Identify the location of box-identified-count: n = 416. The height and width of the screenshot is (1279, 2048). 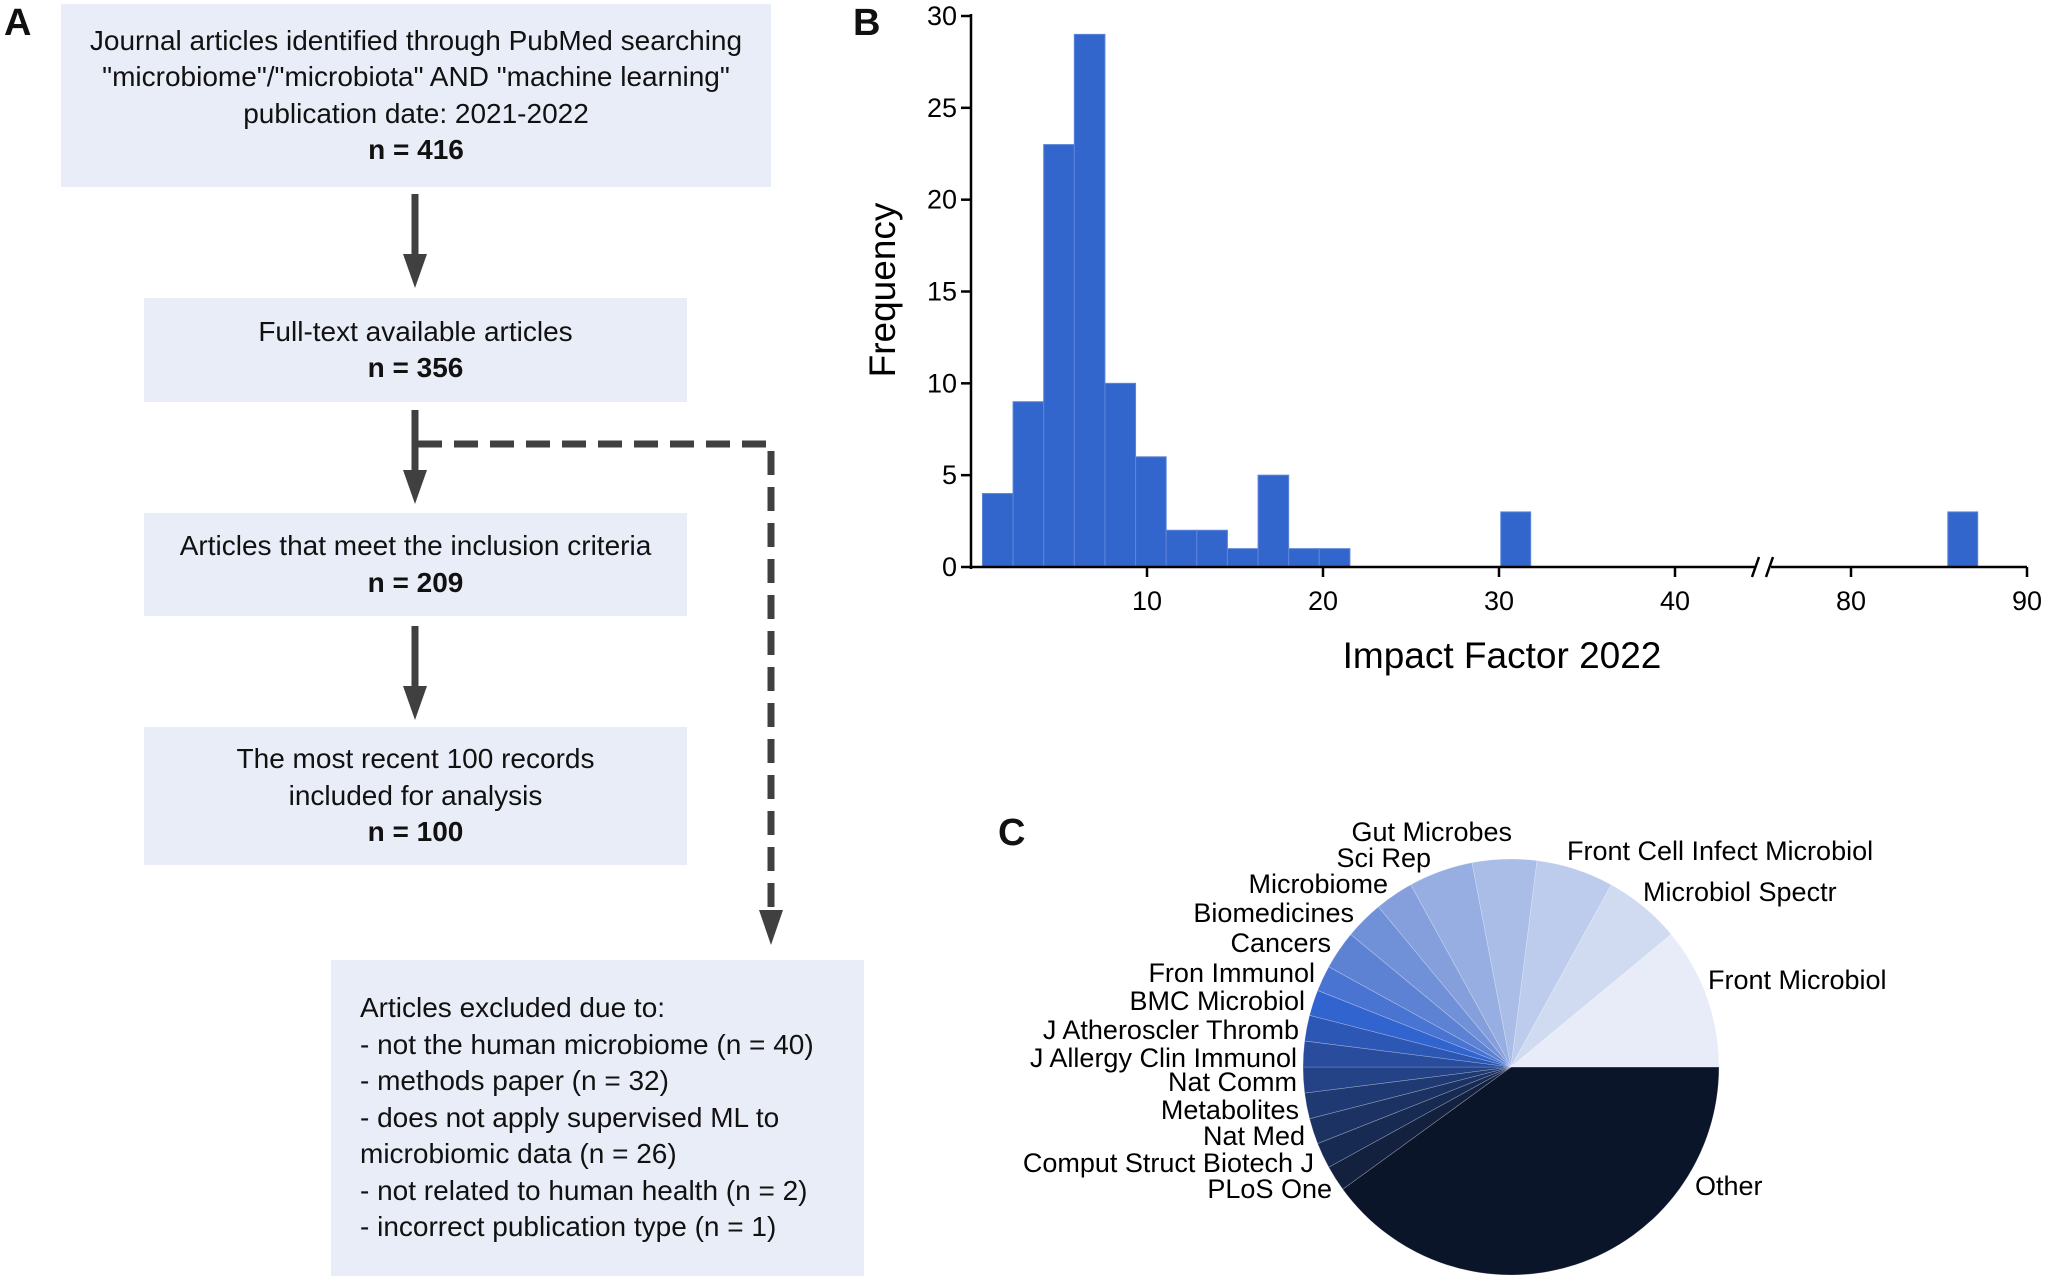
(416, 149).